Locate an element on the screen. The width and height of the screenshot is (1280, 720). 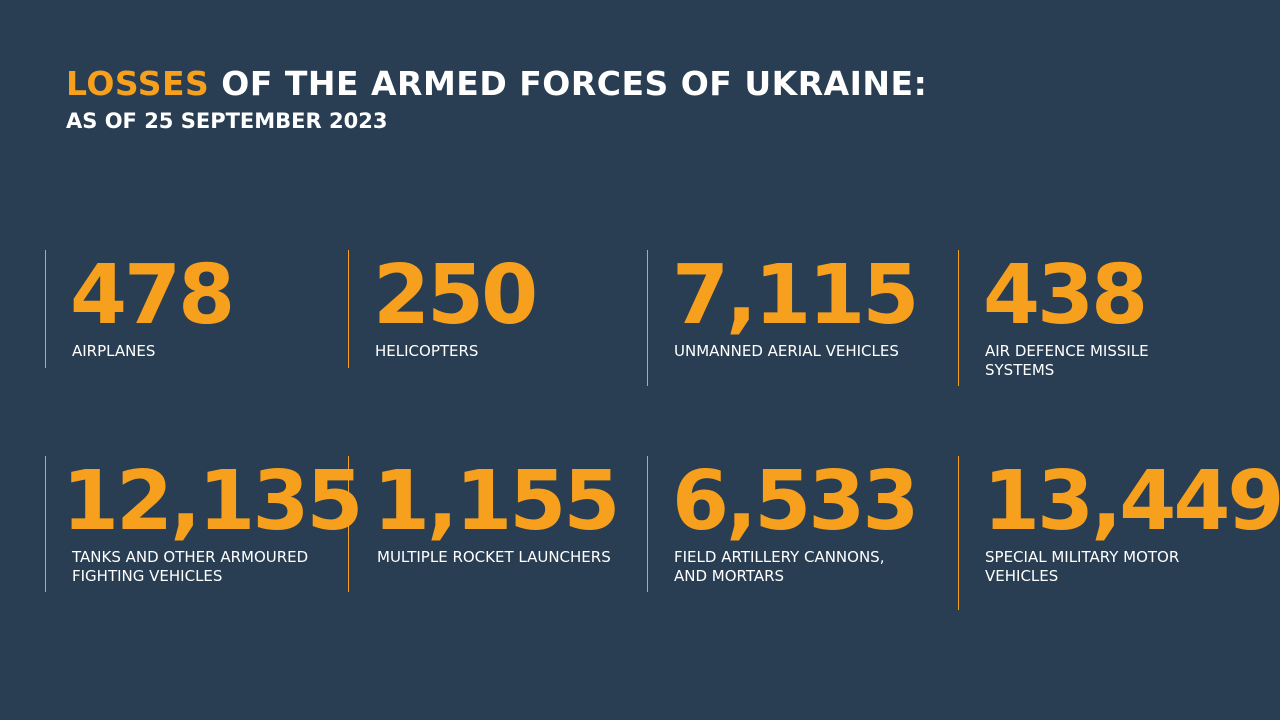
stat-label-line: HELICOPTERS is located at coordinates (427, 351).